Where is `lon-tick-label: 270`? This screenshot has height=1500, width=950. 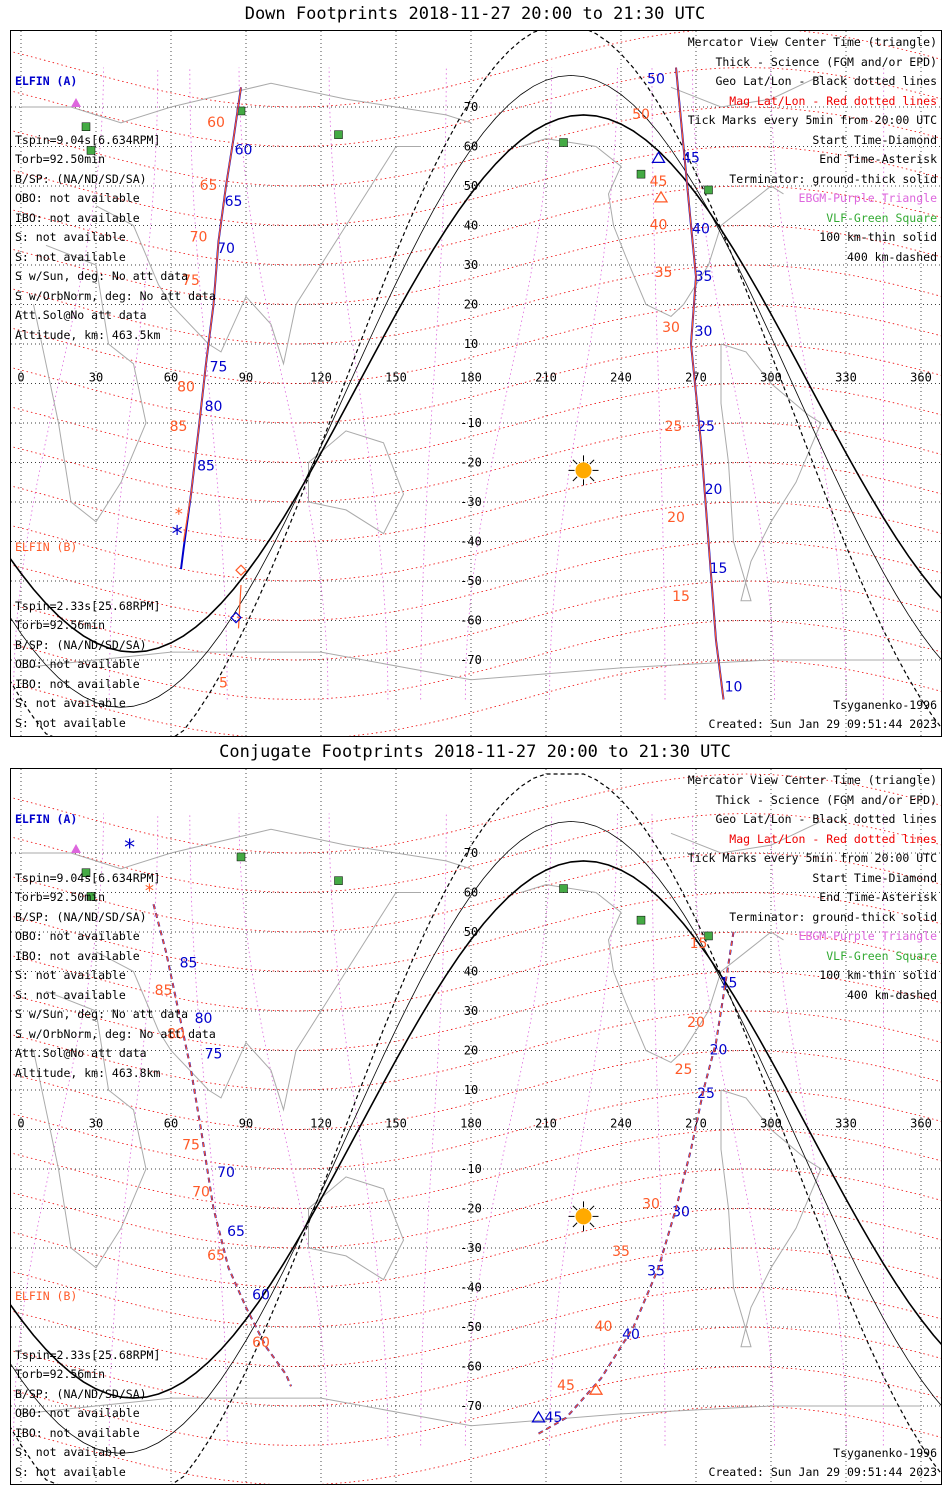
lon-tick-label: 270 is located at coordinates (696, 378).